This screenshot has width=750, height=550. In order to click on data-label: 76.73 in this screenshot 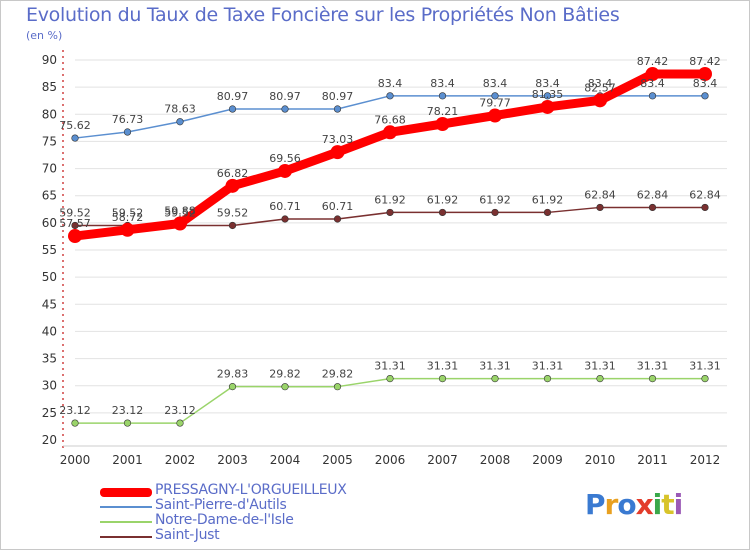, I will do `click(128, 119)`.